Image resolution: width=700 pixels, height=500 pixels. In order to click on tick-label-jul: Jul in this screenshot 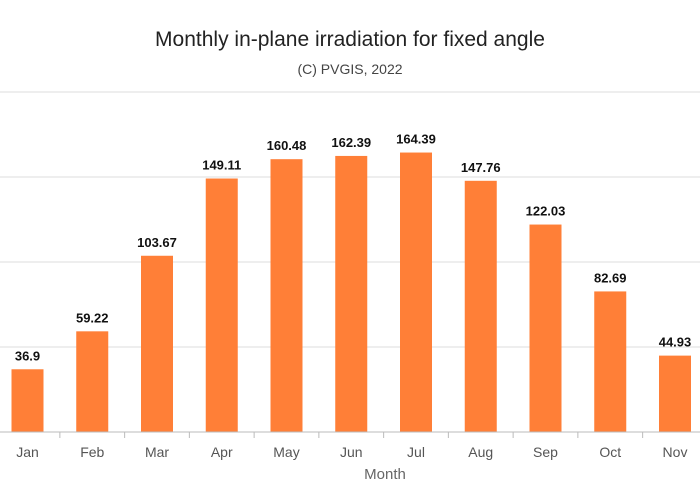, I will do `click(416, 452)`.